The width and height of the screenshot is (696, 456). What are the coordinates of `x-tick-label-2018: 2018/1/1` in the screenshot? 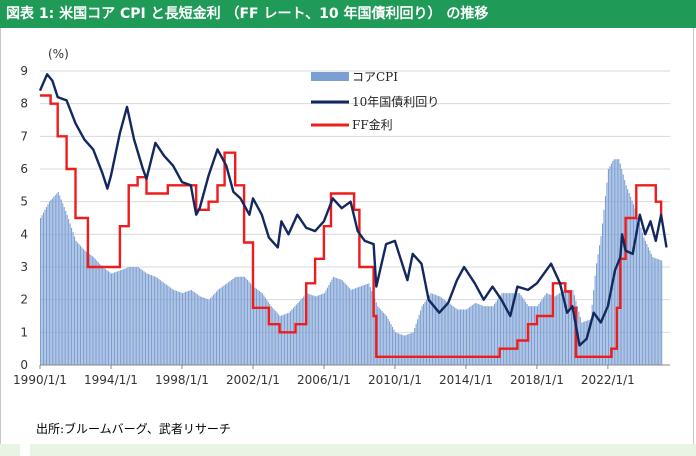 It's located at (537, 380).